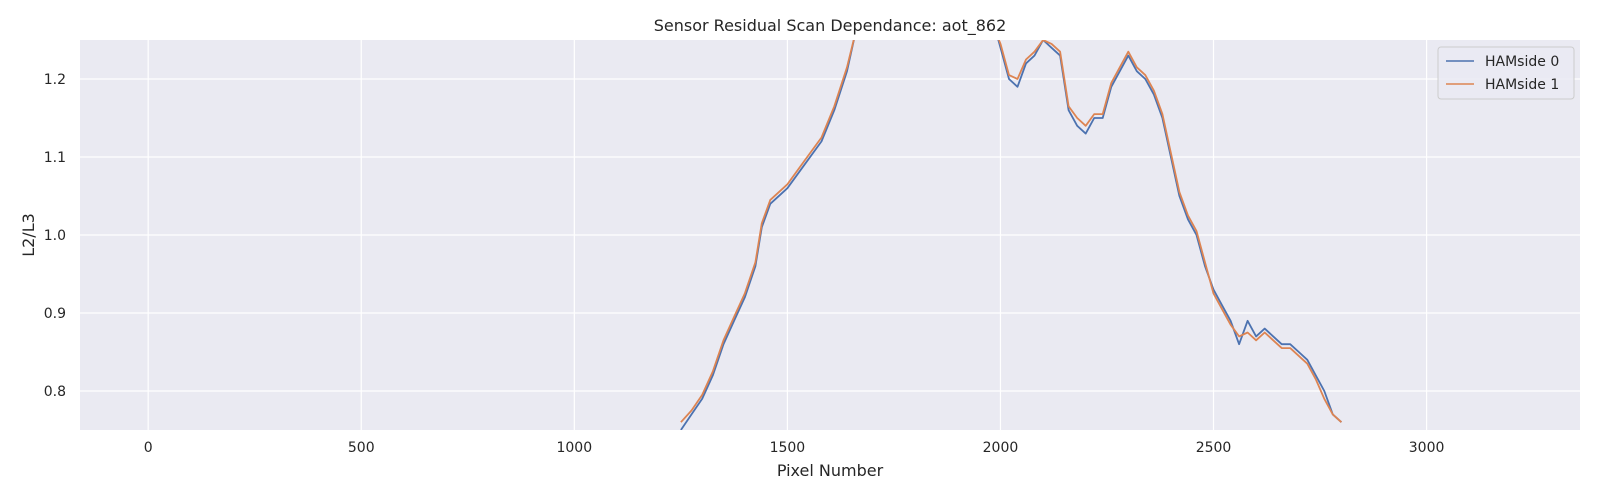 This screenshot has height=500, width=1600. What do you see at coordinates (1427, 448) in the screenshot?
I see `x-tick-label: 3000` at bounding box center [1427, 448].